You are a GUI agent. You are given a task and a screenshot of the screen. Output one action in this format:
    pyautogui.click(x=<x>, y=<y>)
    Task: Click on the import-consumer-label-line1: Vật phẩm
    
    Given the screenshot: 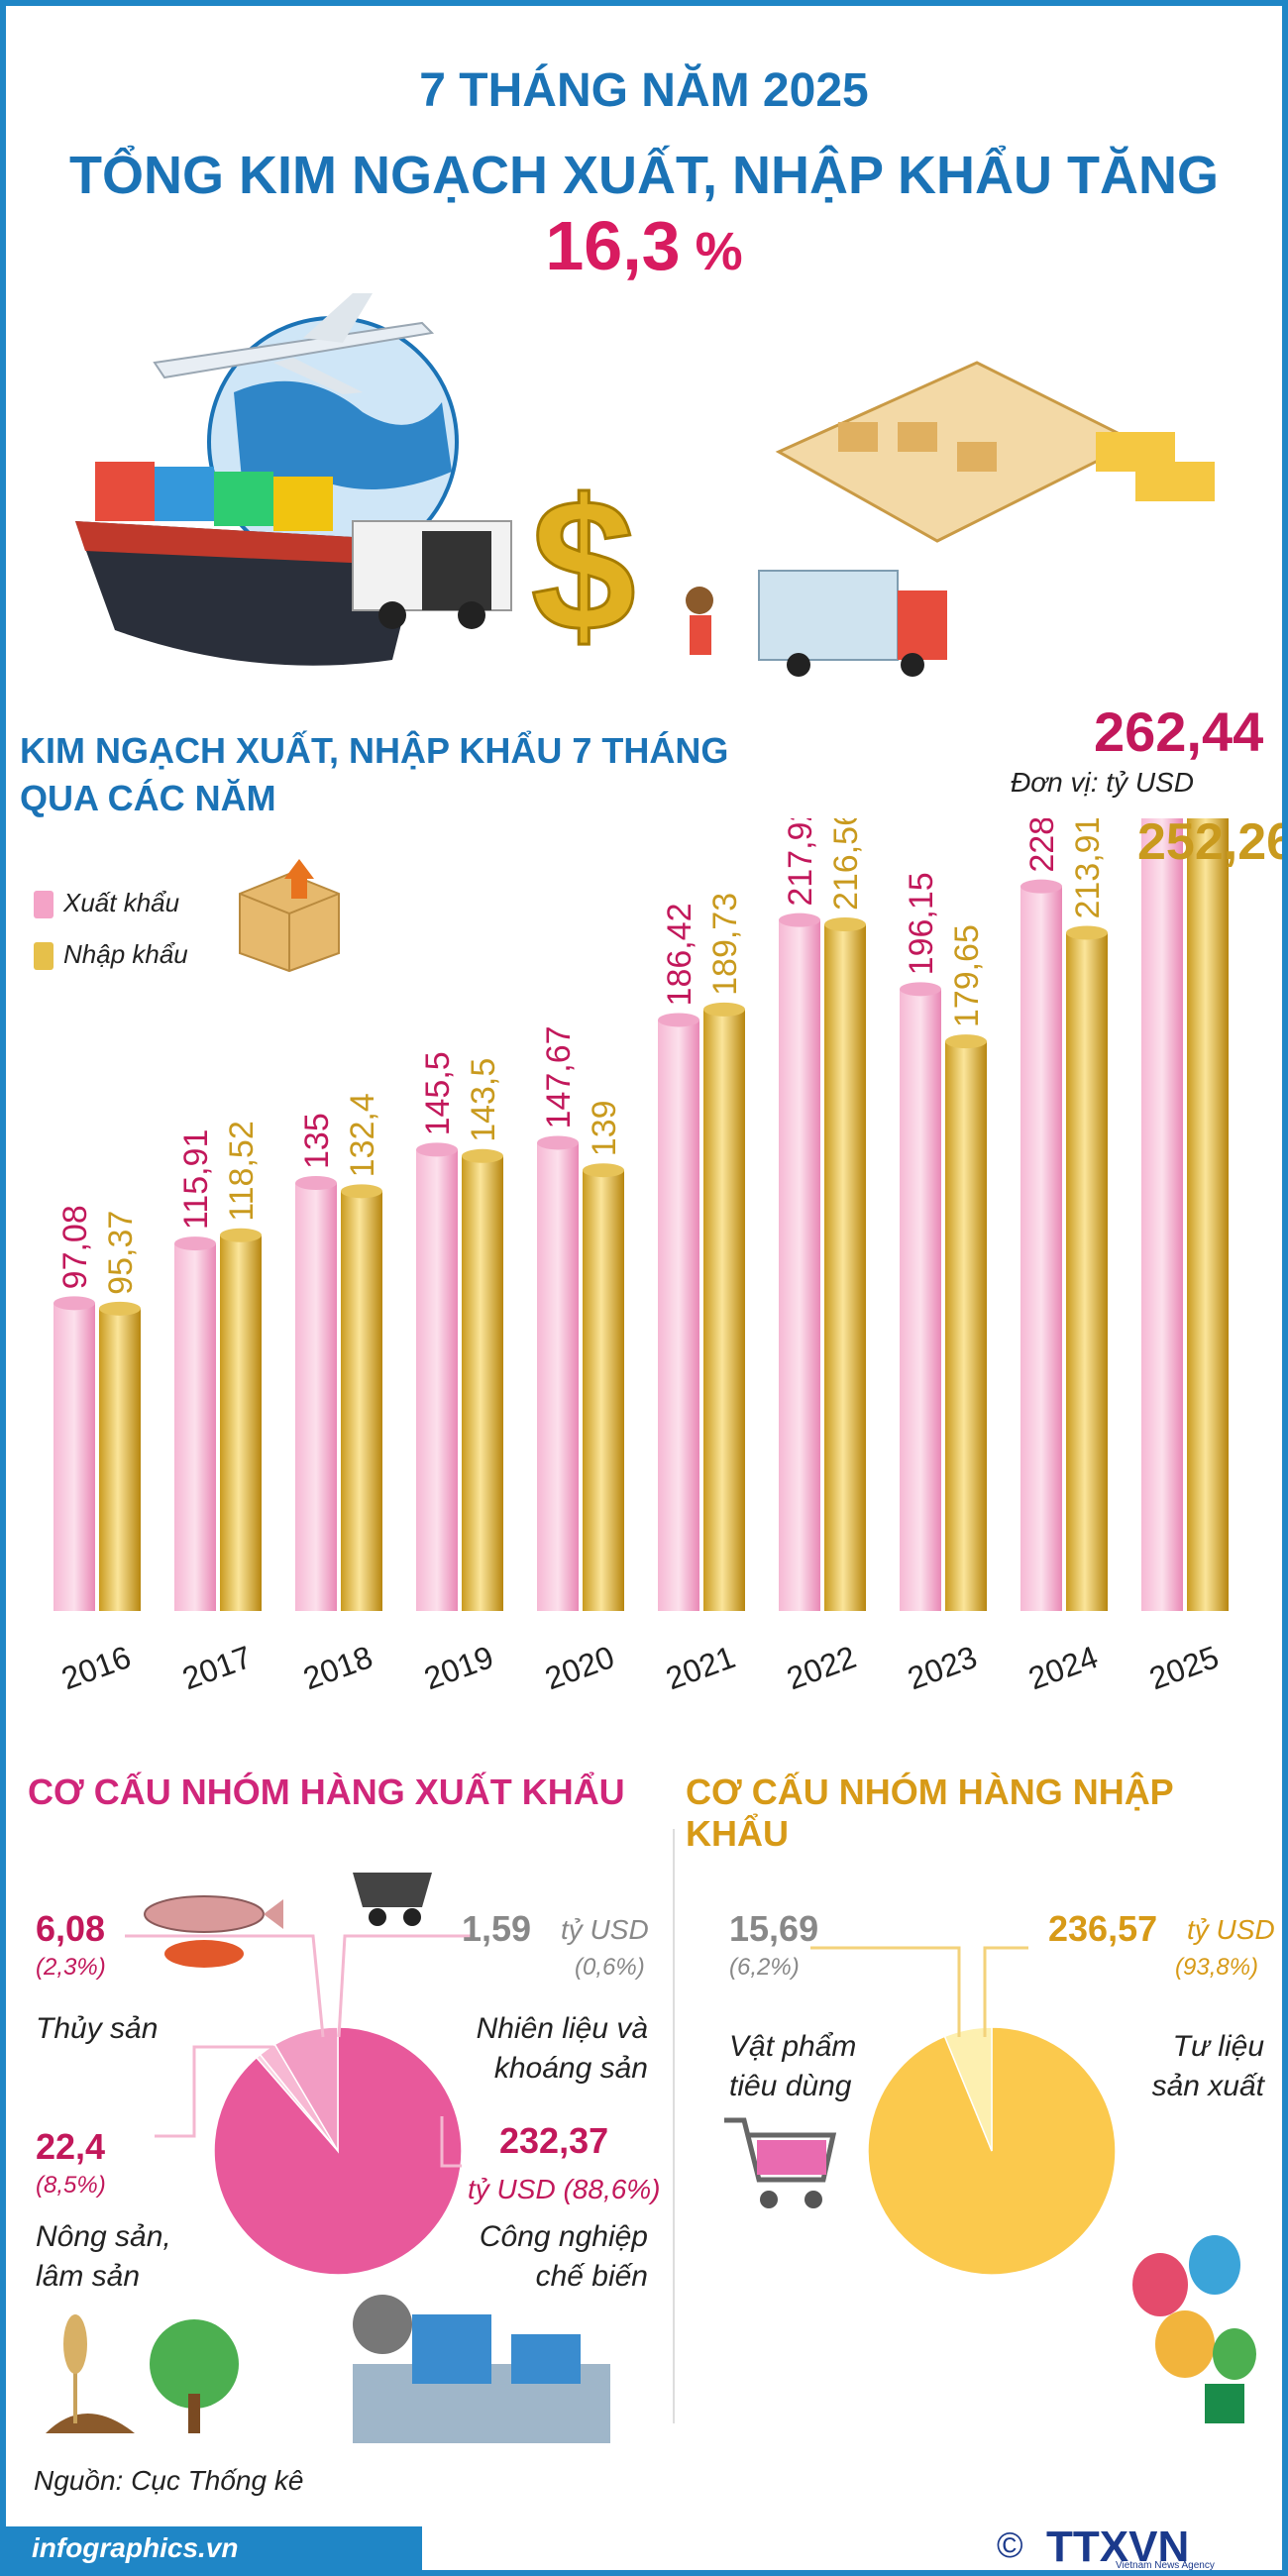 What is the action you would take?
    pyautogui.click(x=793, y=2046)
    